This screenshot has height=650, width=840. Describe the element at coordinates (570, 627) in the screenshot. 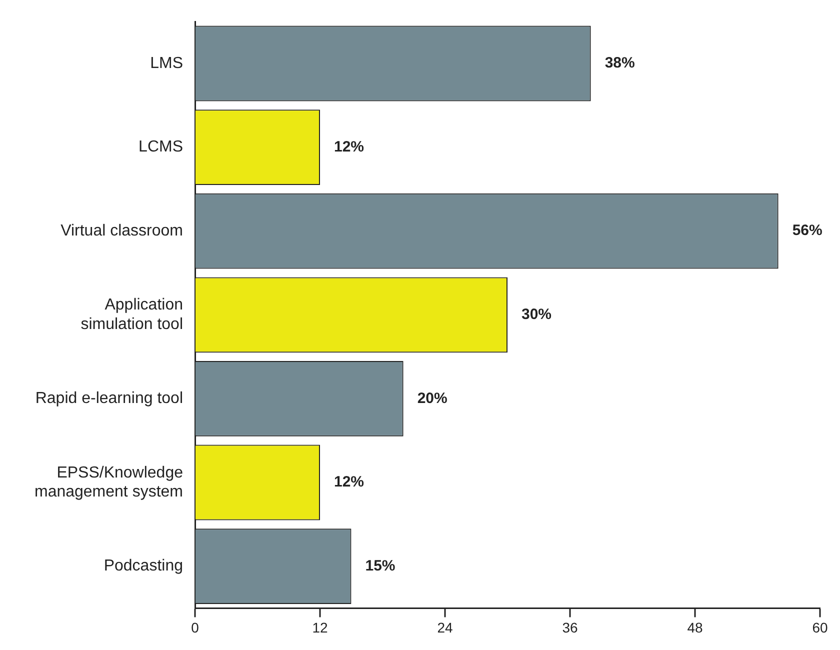

I see `x-tick-label: 36` at that location.